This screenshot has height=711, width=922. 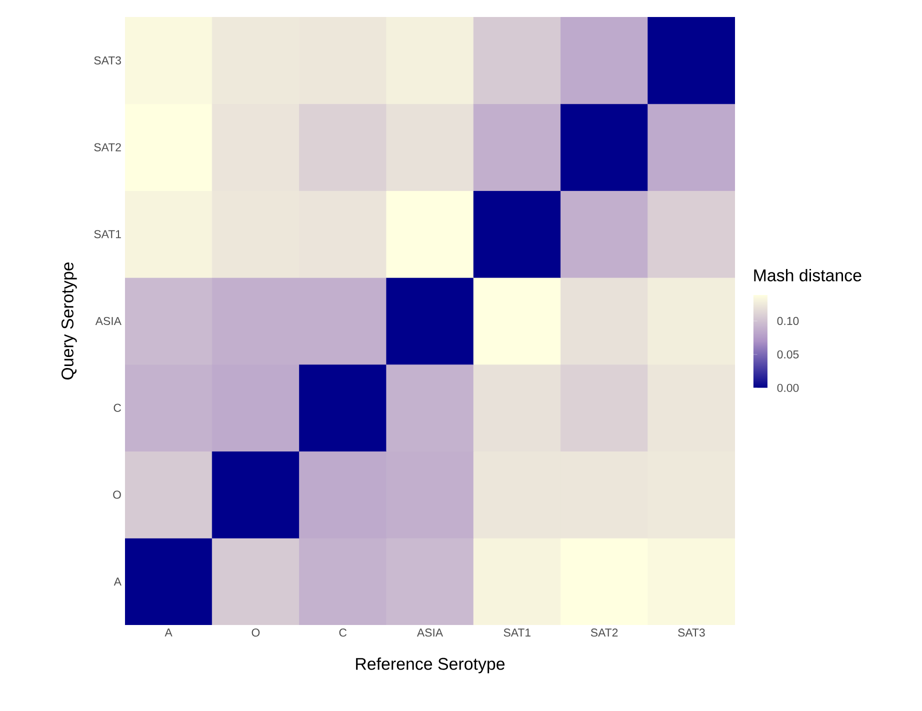 I want to click on y-tick-label: SAT2, so click(x=107, y=147).